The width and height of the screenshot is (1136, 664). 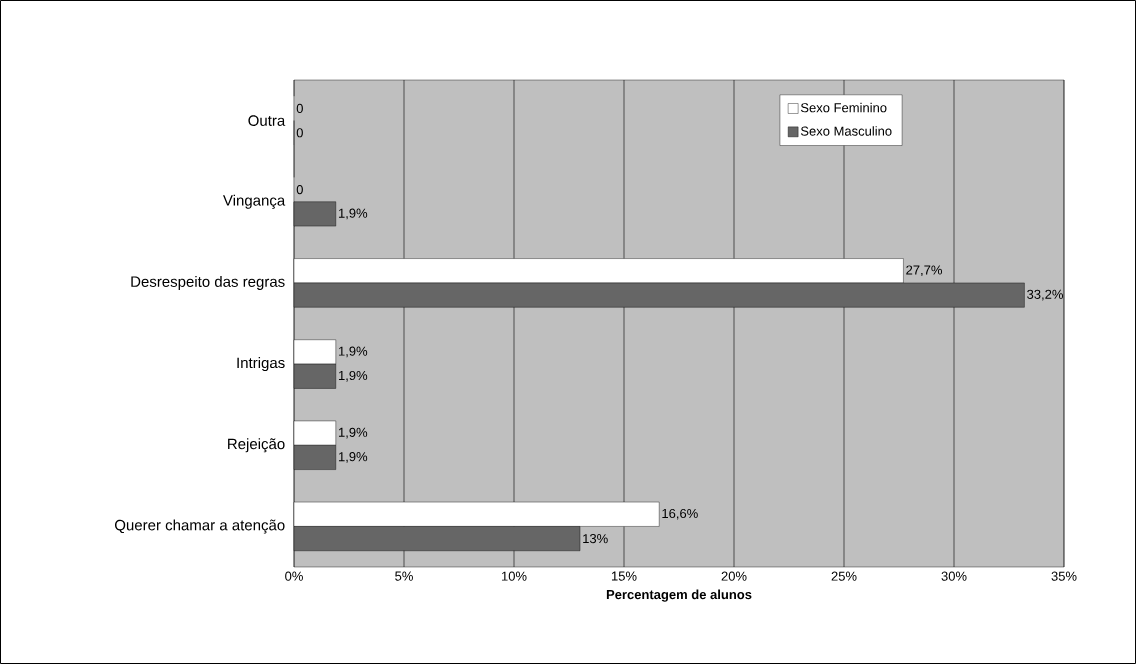 I want to click on data-label: 33,2%, so click(x=1045, y=295).